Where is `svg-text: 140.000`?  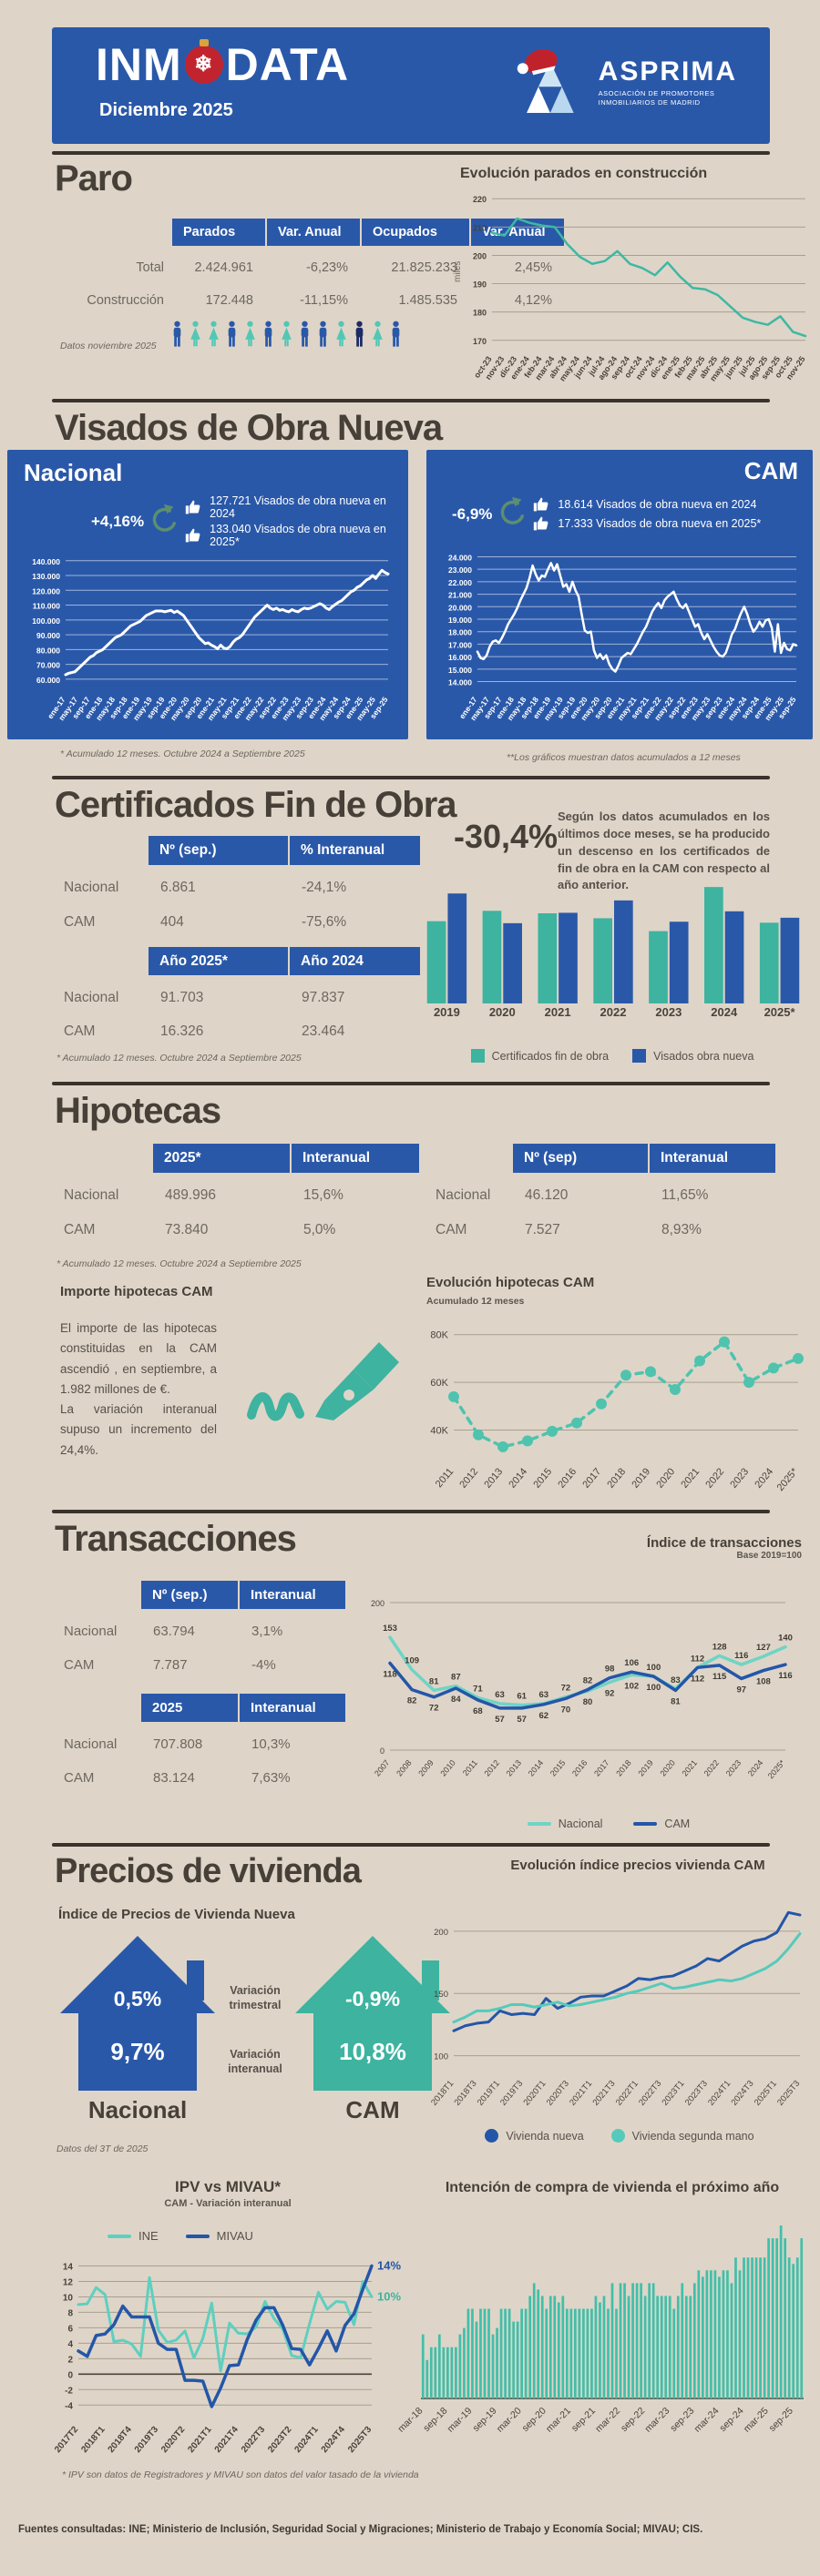
svg-text: 140.000 is located at coordinates (46, 561).